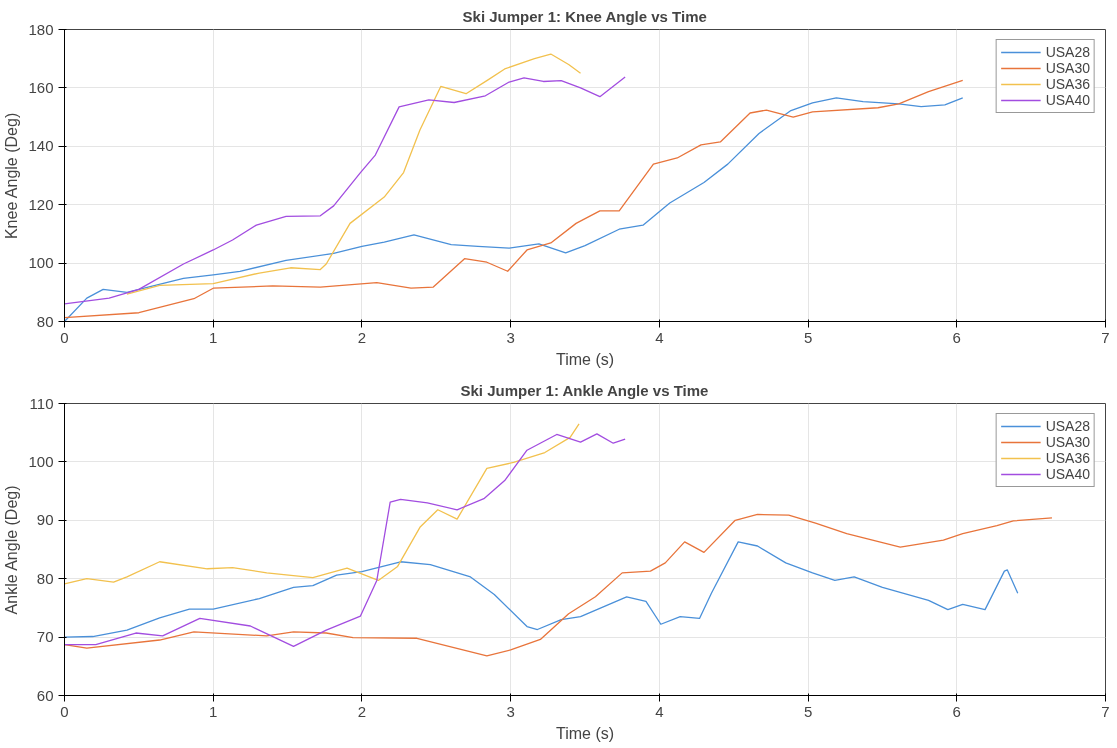 The image size is (1117, 748). Describe the element at coordinates (45, 695) in the screenshot. I see `y-tick-label: 60` at that location.